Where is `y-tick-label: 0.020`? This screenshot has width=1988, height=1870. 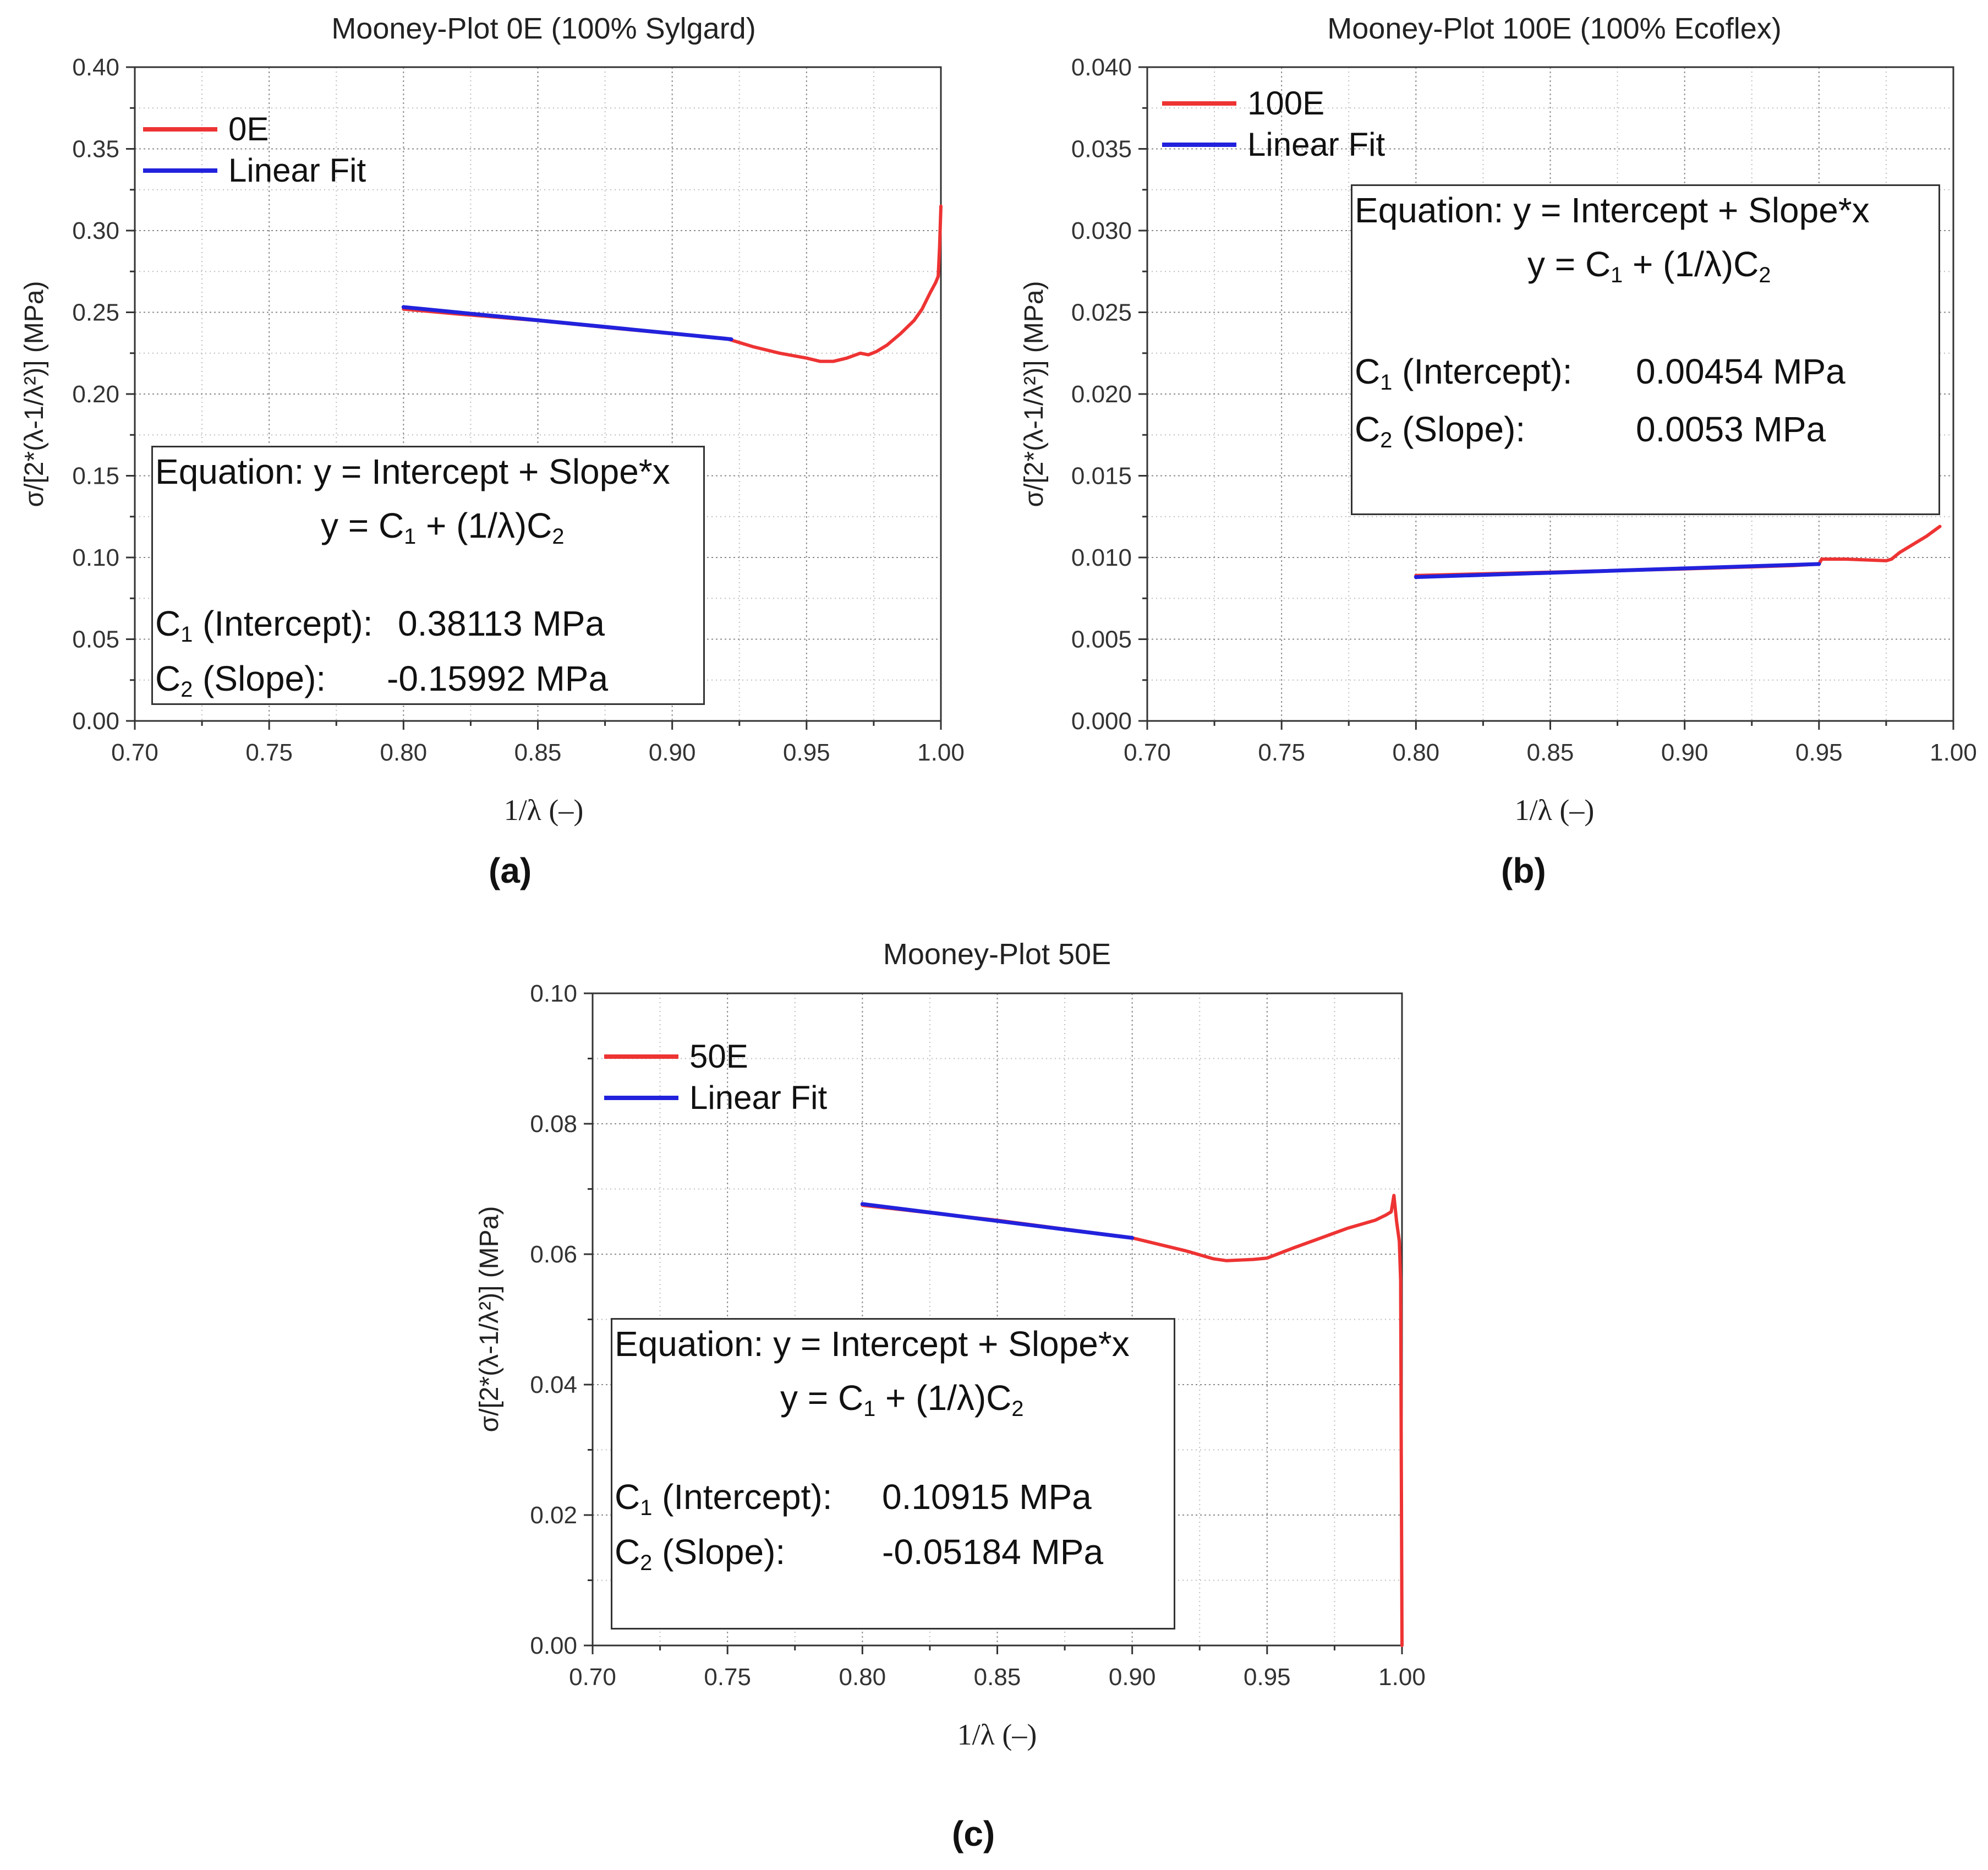
y-tick-label: 0.020 is located at coordinates (1101, 394).